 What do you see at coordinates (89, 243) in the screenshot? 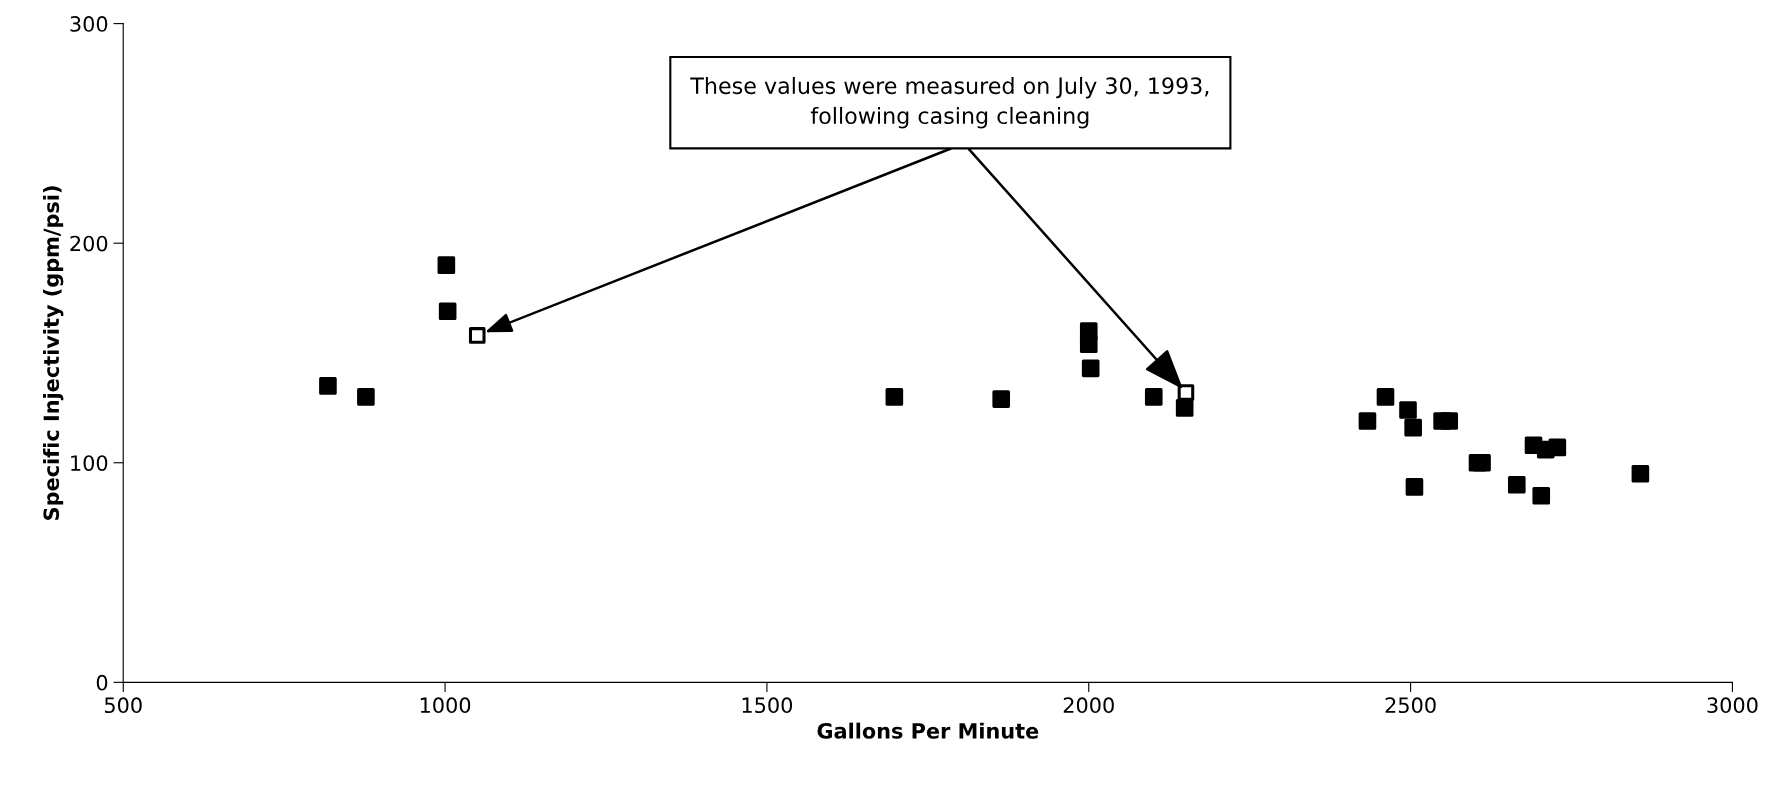
I see `y-tick-label: 200` at bounding box center [89, 243].